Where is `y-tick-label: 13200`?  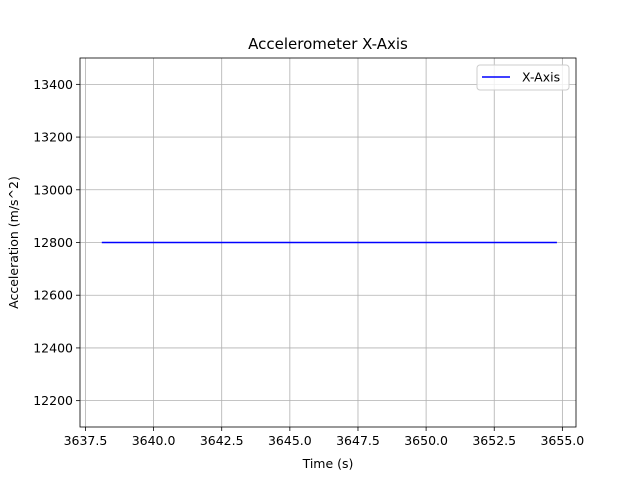 y-tick-label: 13200 is located at coordinates (53, 137).